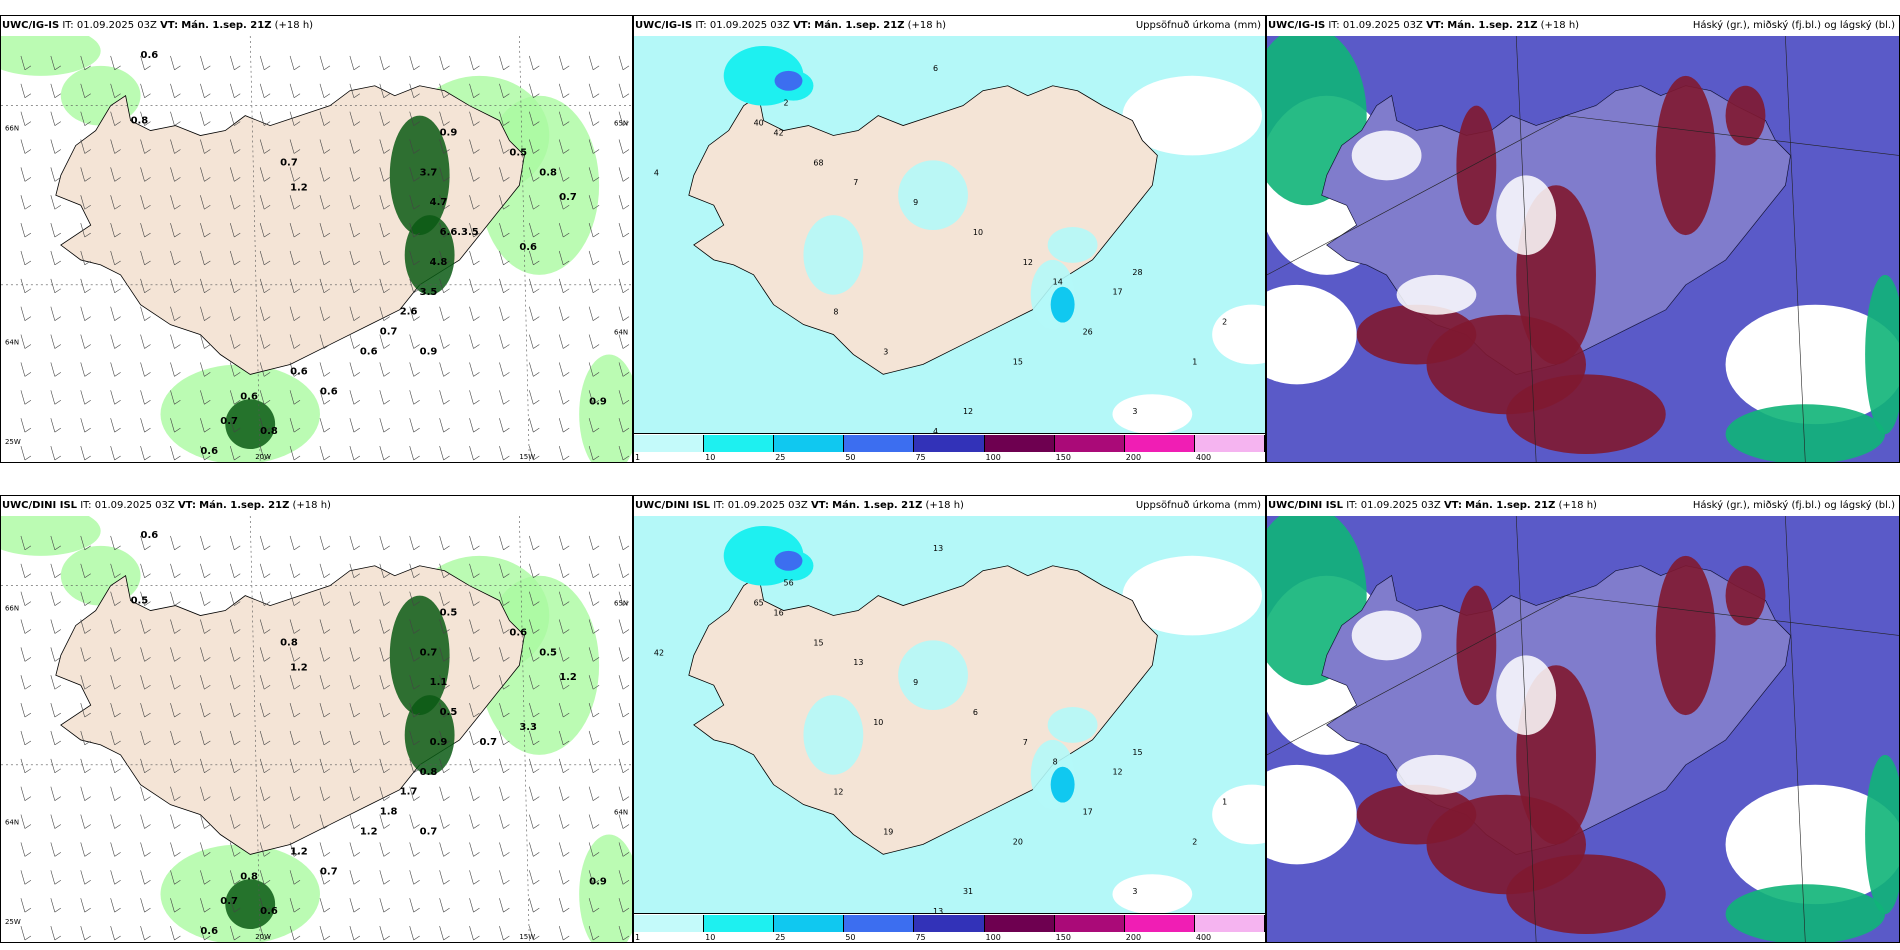  Describe the element at coordinates (938, 548) in the screenshot. I see `precip-amount-label: 13` at that location.